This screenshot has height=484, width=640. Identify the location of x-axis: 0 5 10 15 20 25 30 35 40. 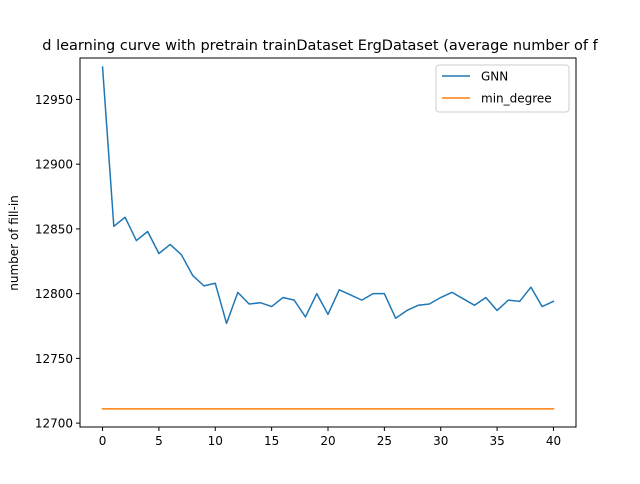
(330, 437).